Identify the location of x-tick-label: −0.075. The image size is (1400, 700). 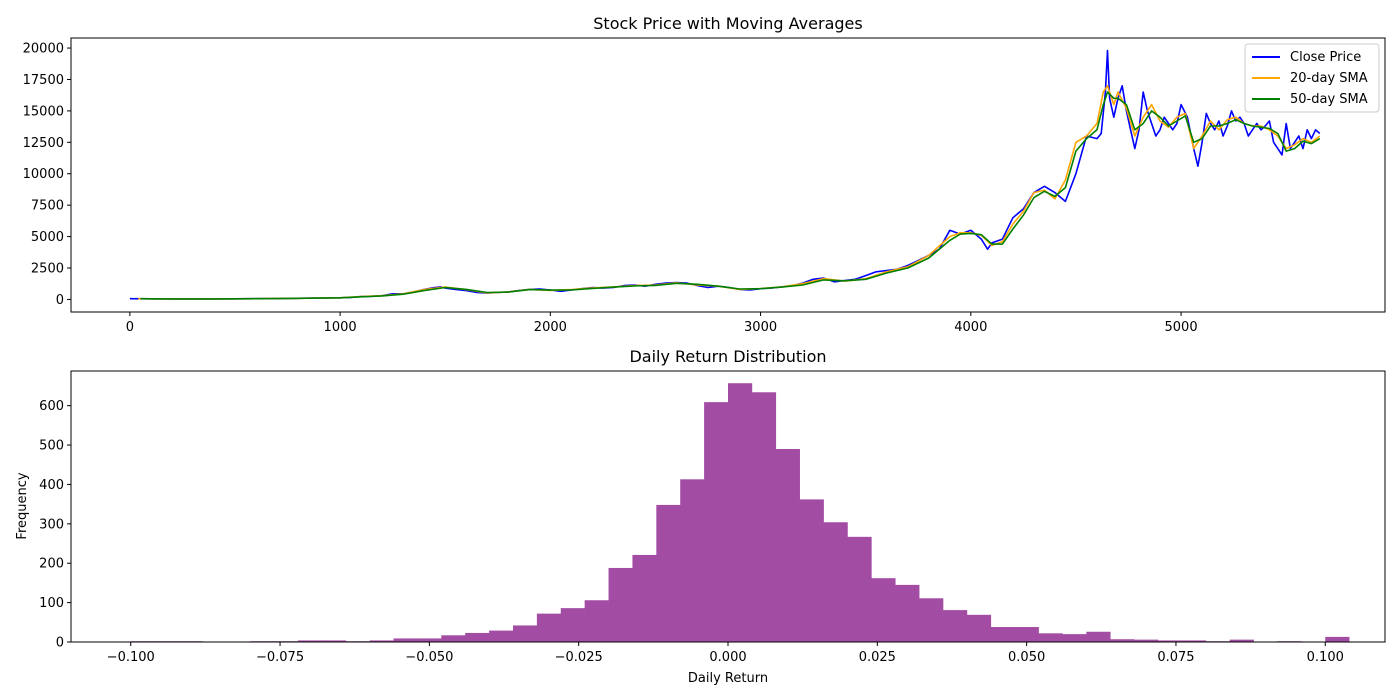
(280, 657).